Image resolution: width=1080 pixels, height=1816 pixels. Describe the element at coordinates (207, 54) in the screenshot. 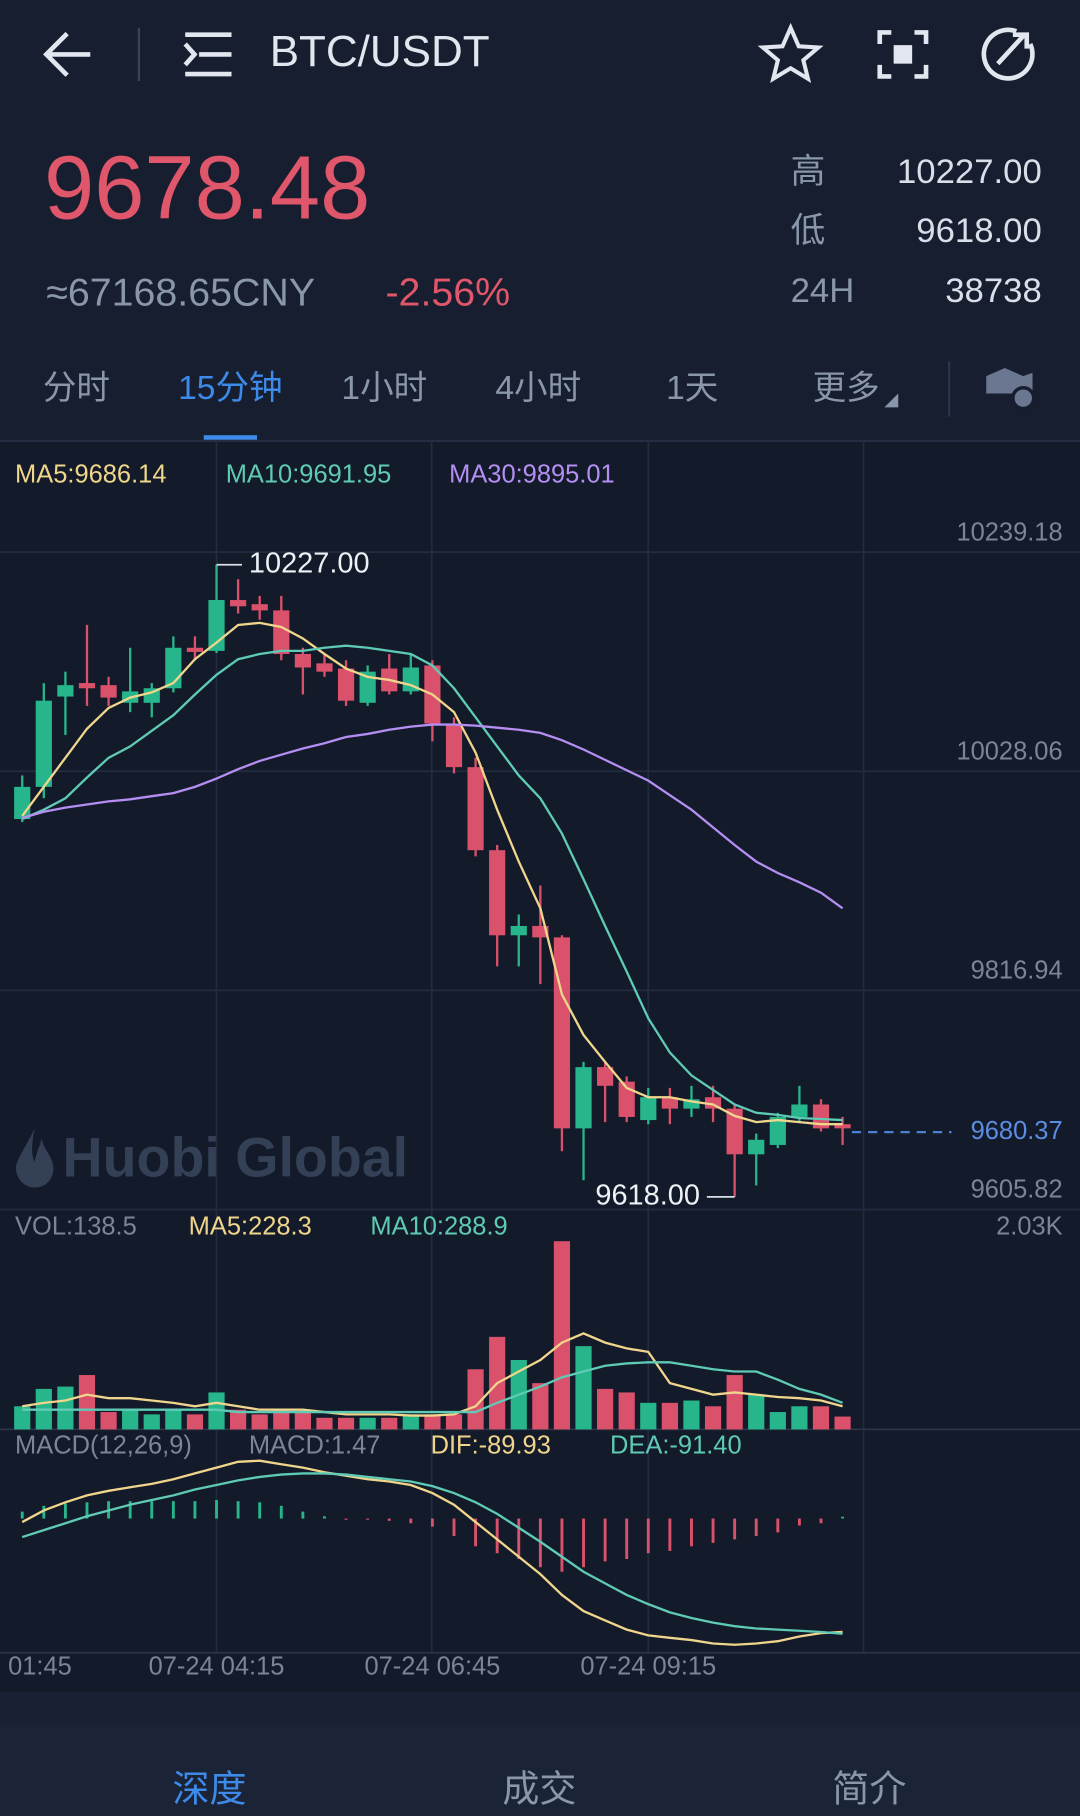

I see `menu-button` at that location.